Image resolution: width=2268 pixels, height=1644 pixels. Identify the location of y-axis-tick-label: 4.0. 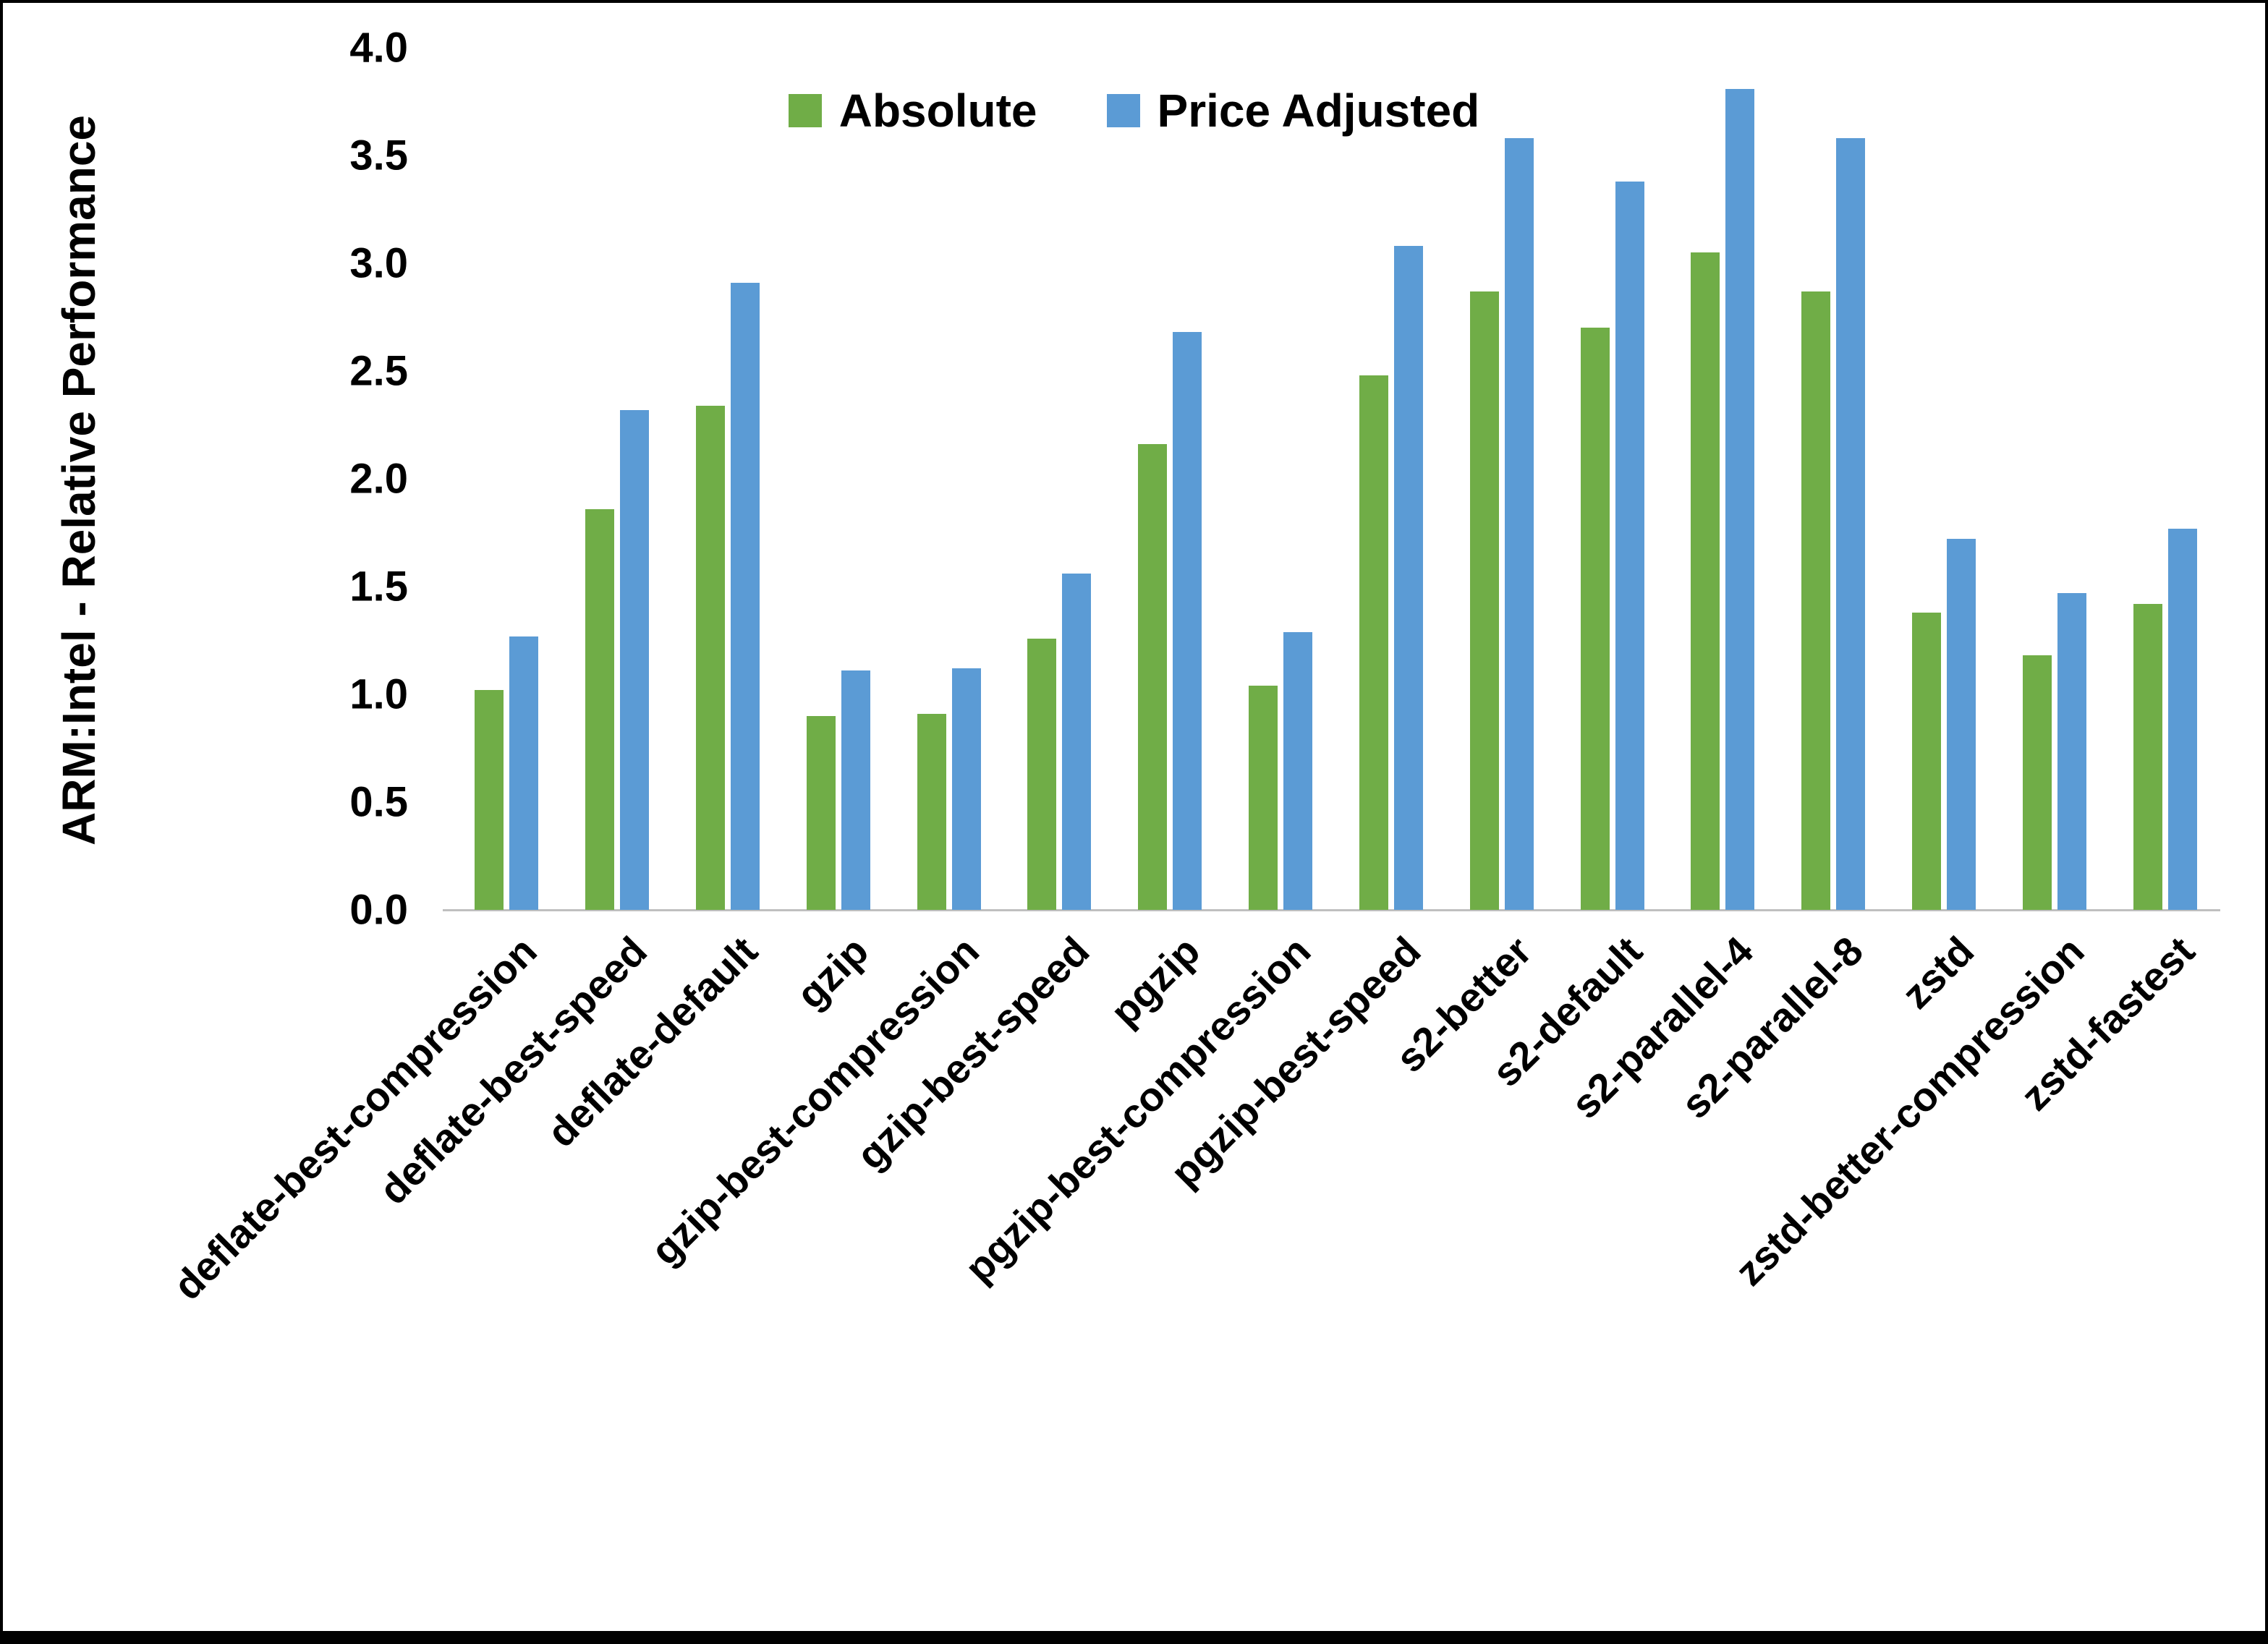
(379, 48).